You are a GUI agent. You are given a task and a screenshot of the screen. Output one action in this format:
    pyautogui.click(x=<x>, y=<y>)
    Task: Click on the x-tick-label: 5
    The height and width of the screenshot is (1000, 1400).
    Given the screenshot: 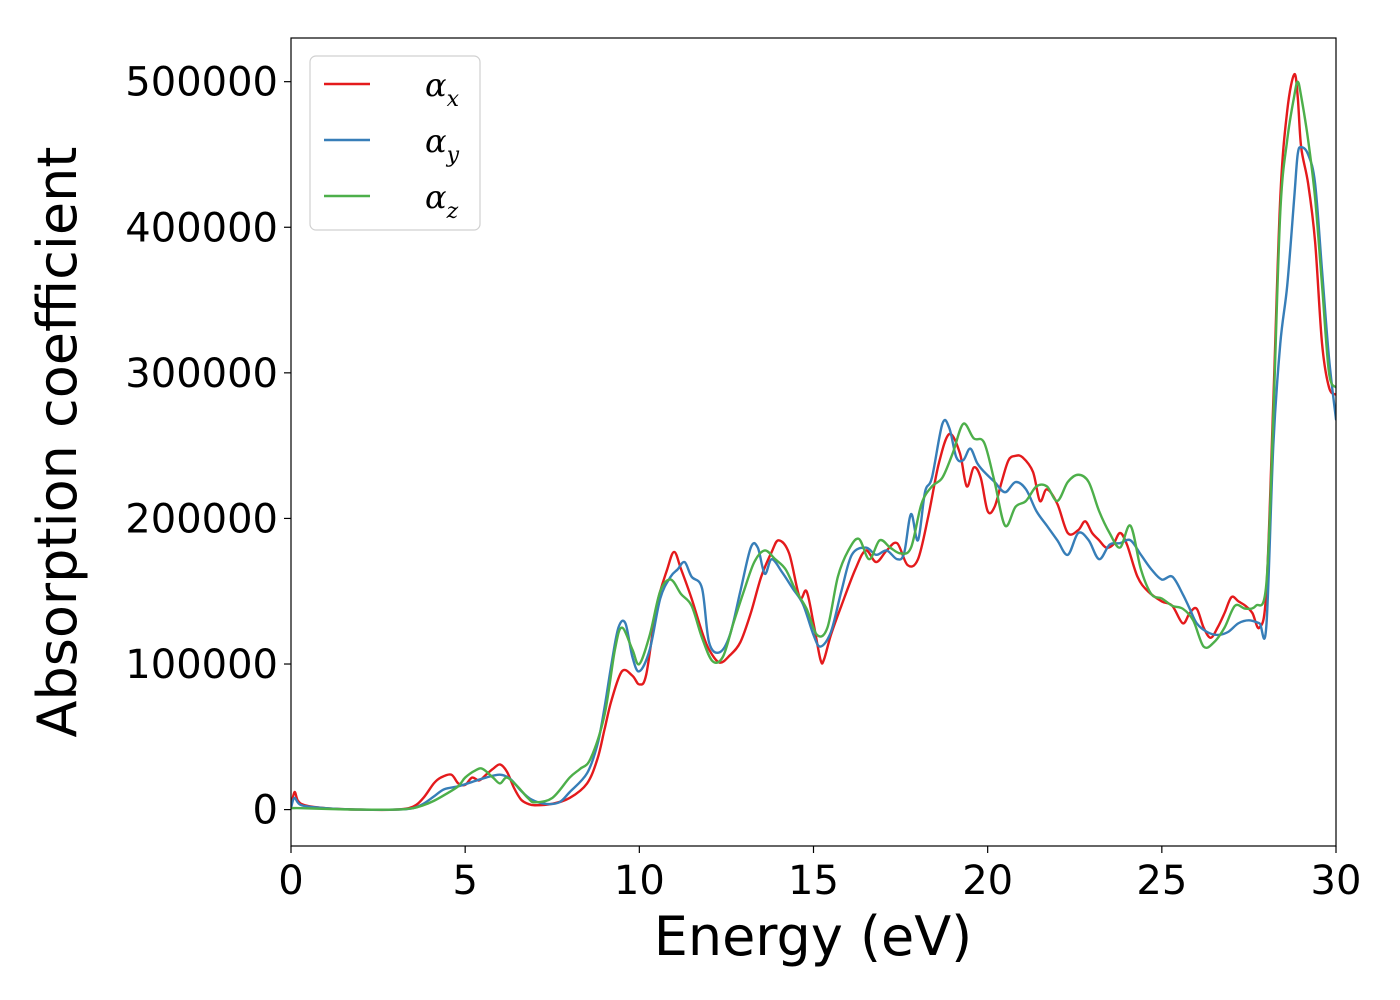 What is the action you would take?
    pyautogui.click(x=464, y=881)
    